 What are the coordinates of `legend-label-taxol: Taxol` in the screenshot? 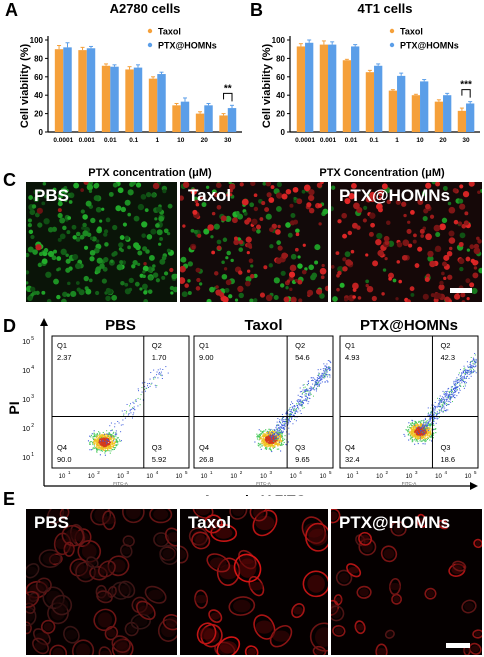 It's located at (411, 32).